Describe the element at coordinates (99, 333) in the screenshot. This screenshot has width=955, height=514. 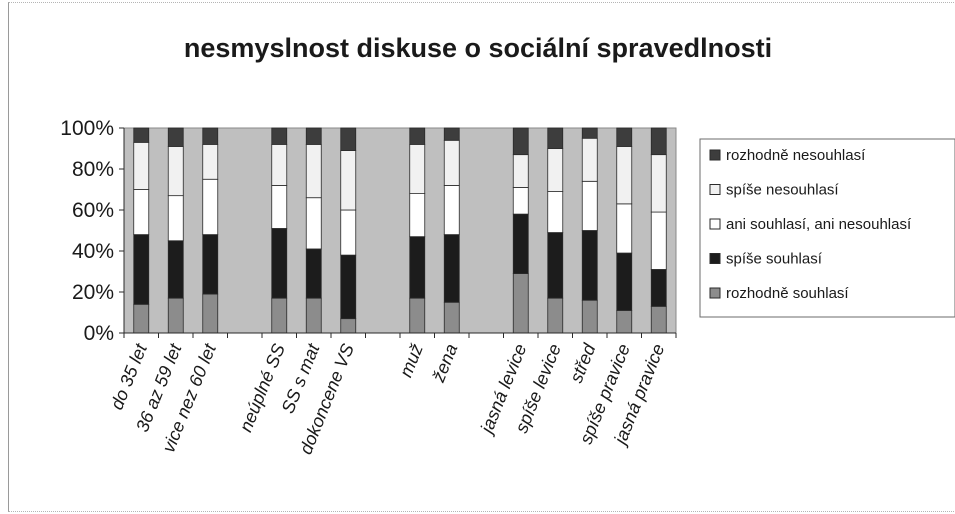
I see `y-tick-label: 0%` at that location.